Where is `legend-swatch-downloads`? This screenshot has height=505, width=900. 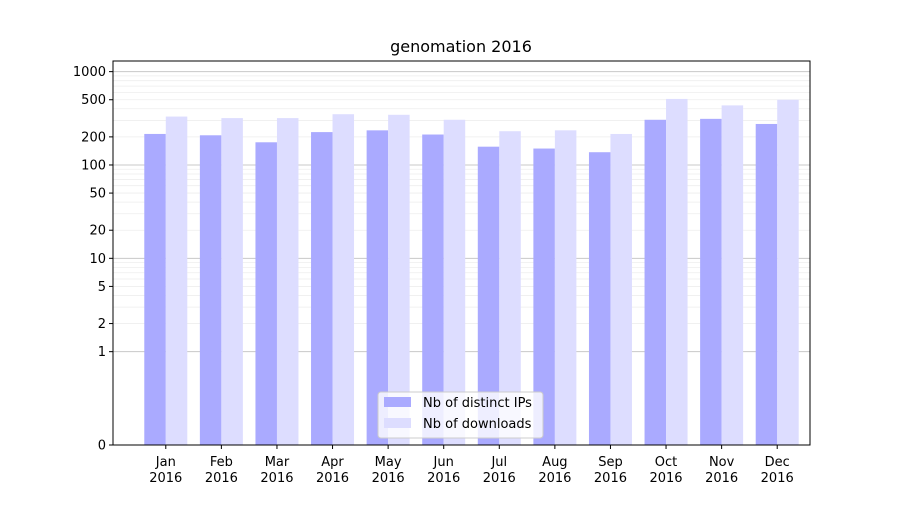 legend-swatch-downloads is located at coordinates (397, 423).